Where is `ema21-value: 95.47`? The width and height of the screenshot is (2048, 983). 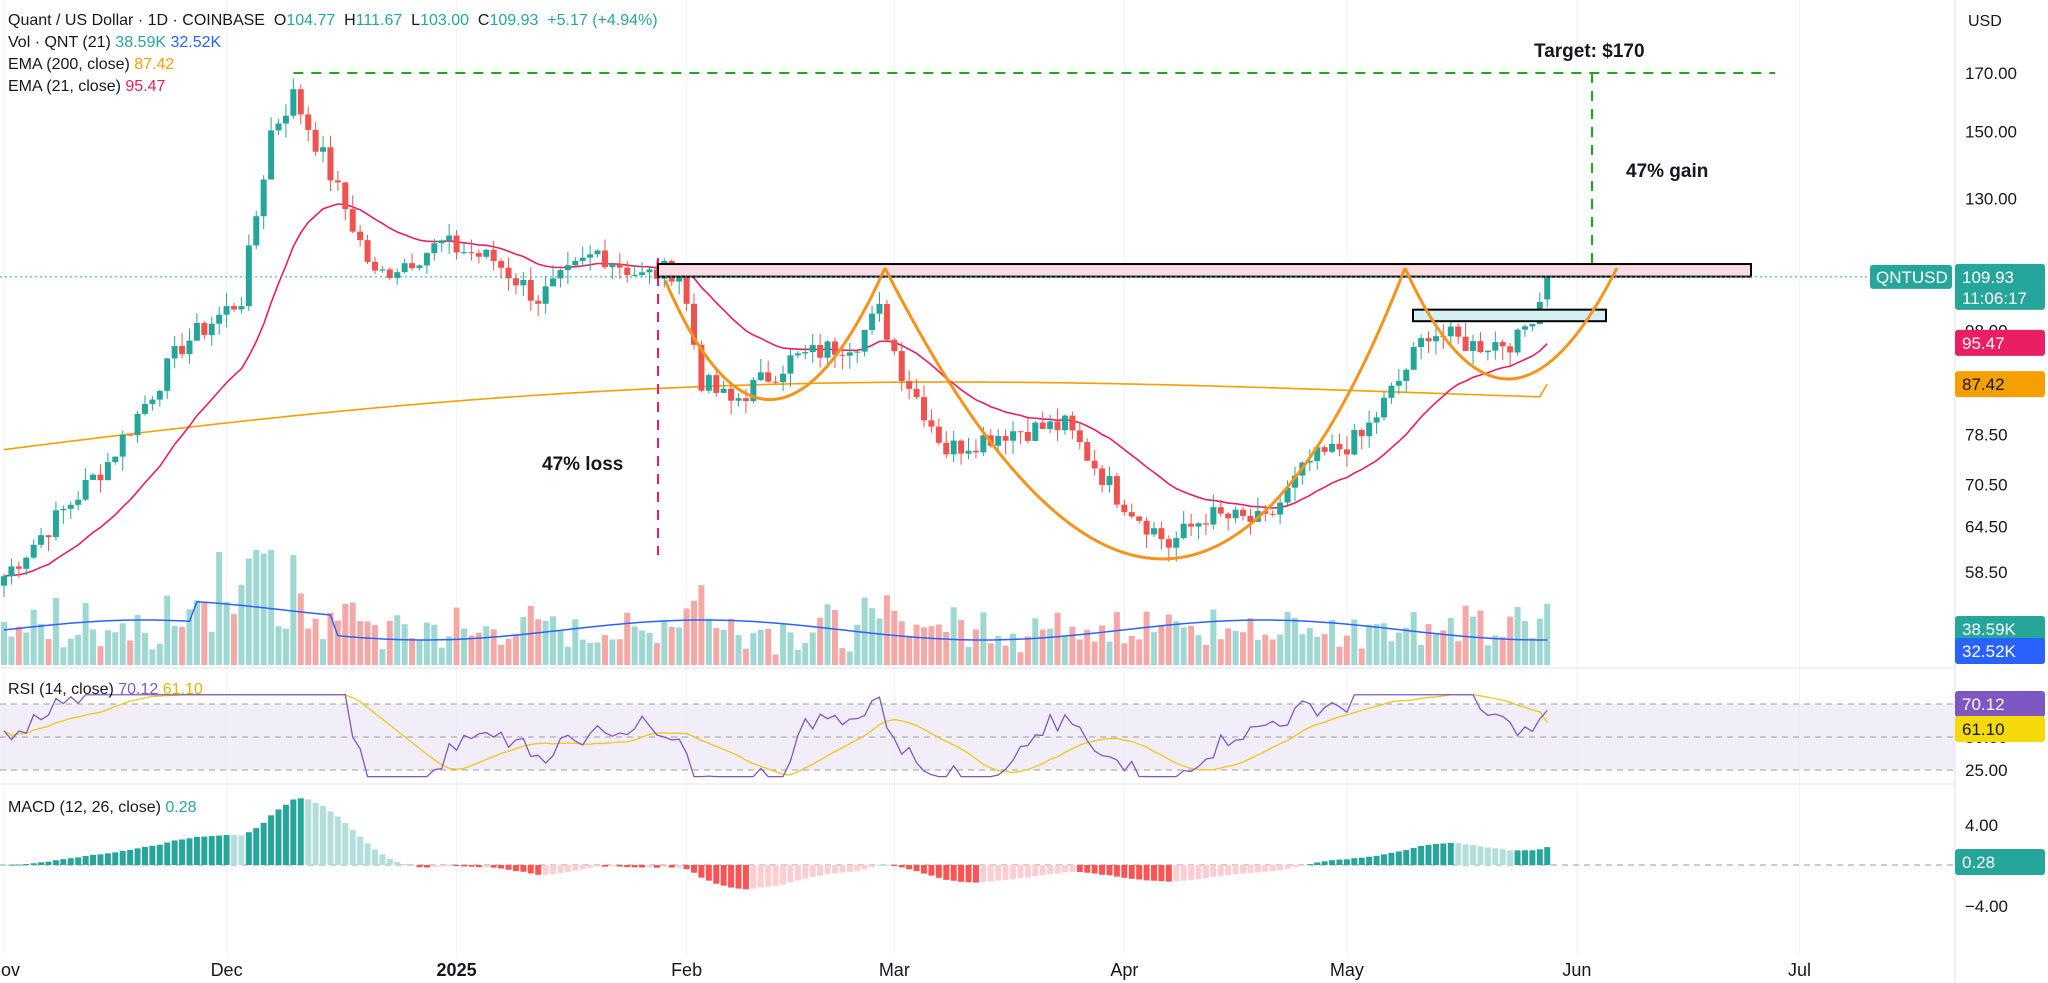
ema21-value: 95.47 is located at coordinates (145, 86).